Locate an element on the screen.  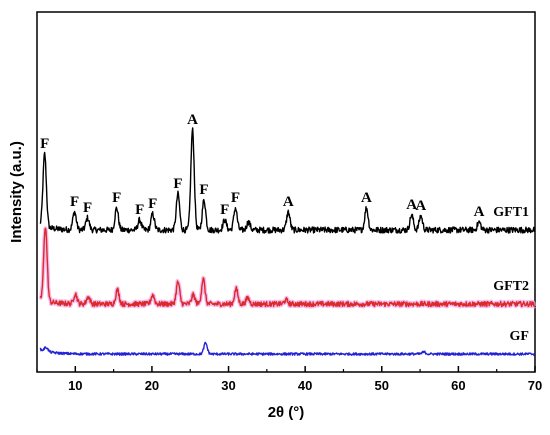
x-tick-label: 40 is located at coordinates (305, 385).